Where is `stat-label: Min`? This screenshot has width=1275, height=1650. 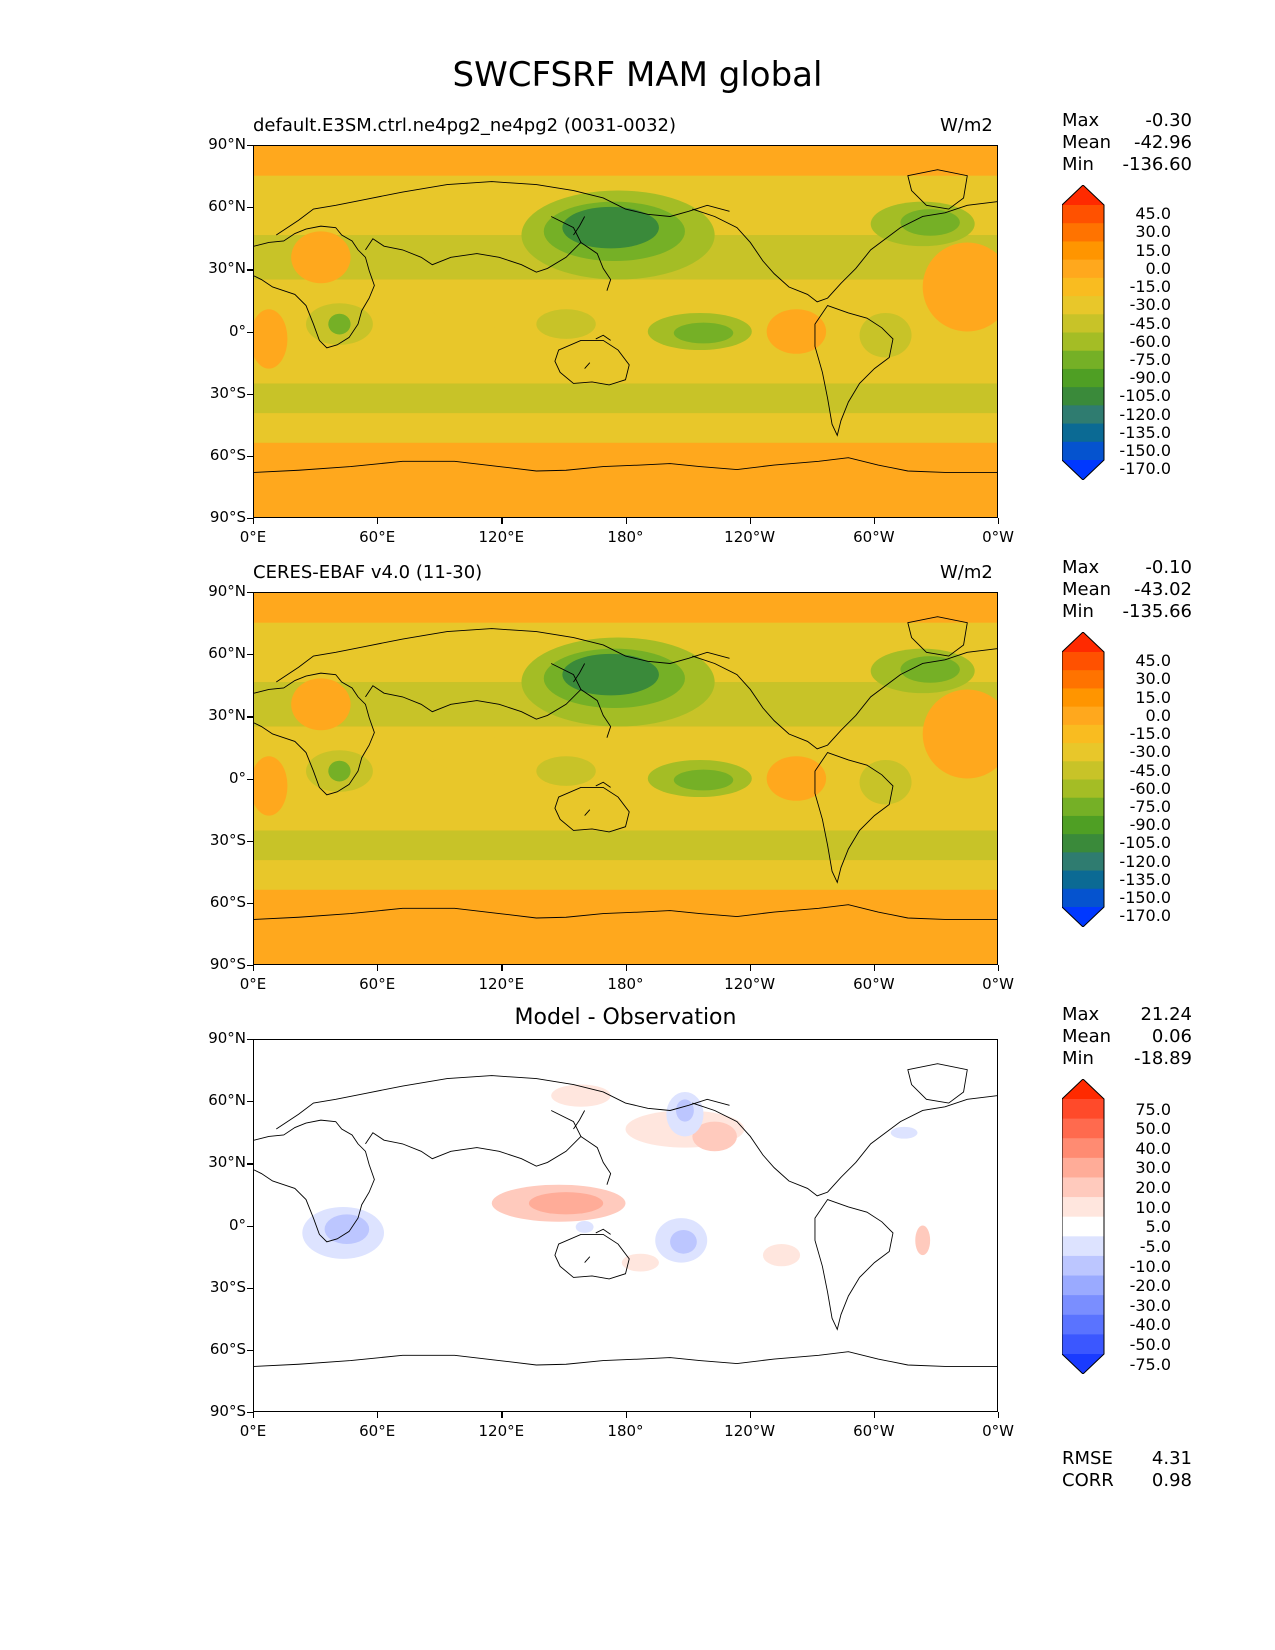 stat-label: Min is located at coordinates (1078, 164).